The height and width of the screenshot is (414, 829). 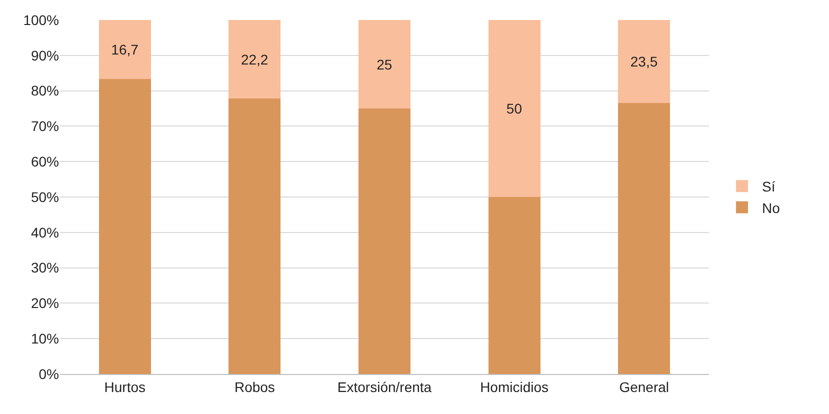 I want to click on legend-label: No, so click(x=771, y=208).